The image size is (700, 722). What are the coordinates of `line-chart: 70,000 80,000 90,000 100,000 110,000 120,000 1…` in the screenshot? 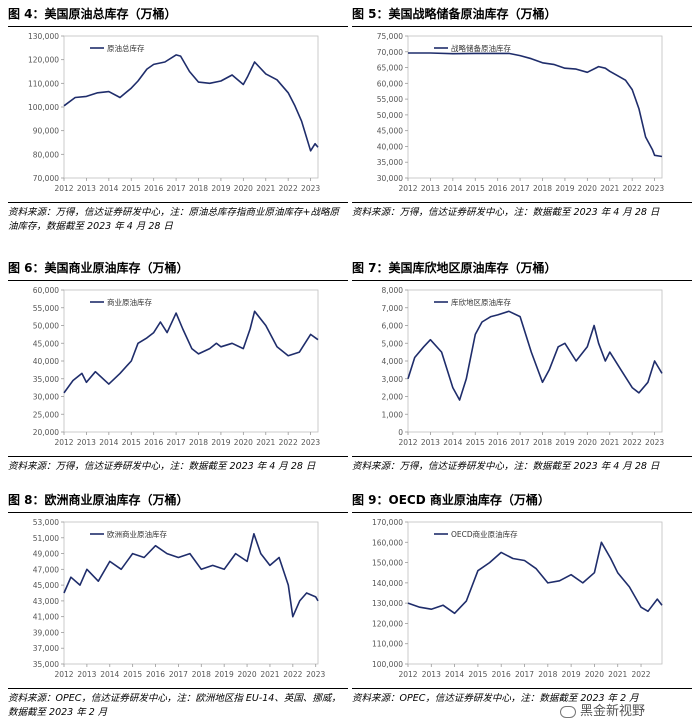 It's located at (174, 112).